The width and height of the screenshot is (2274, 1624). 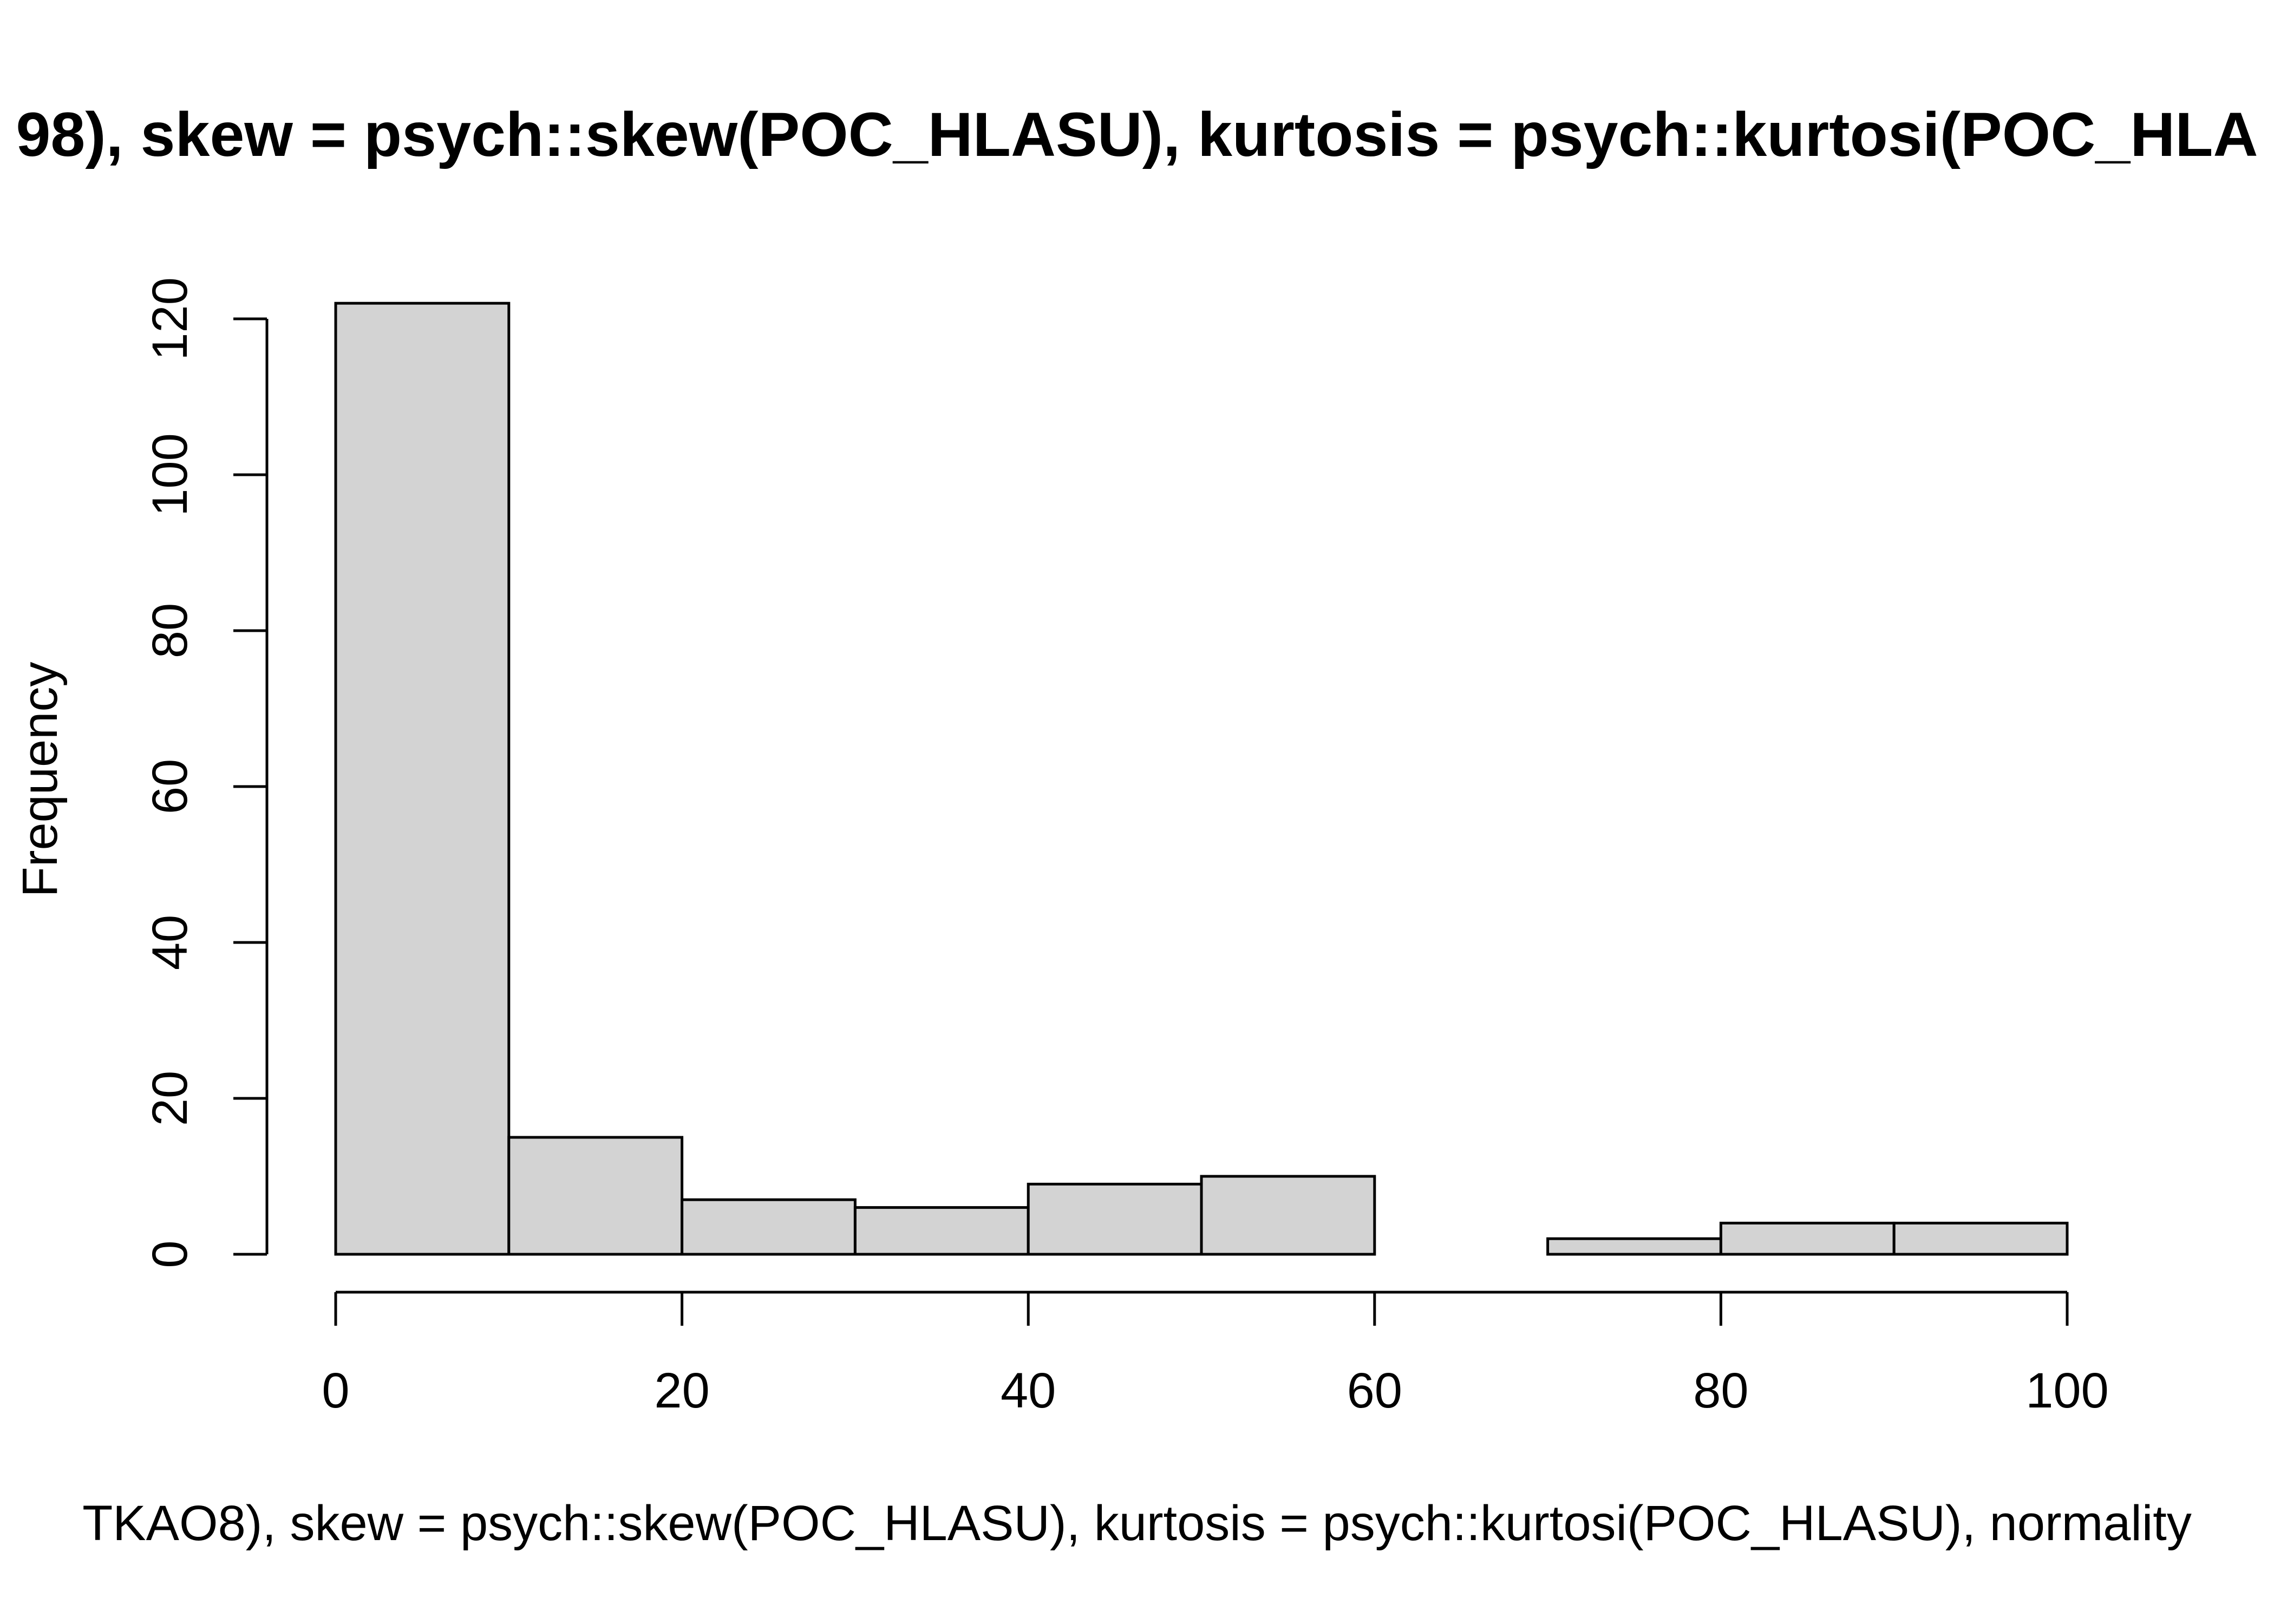 I want to click on y-tick-label-120: 120, so click(x=170, y=319).